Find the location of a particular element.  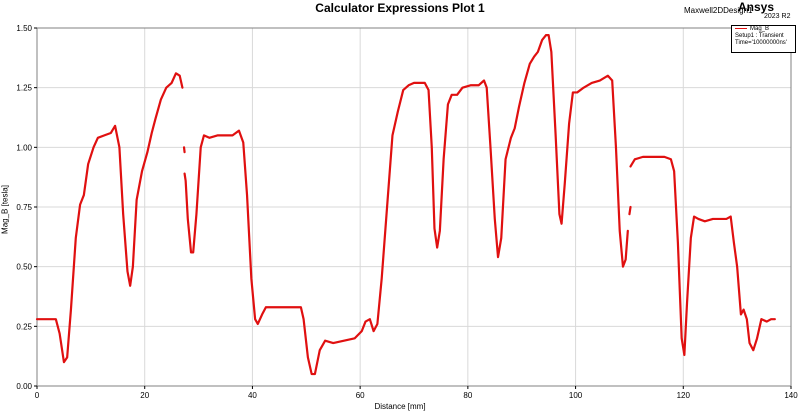

y-tick-label: 0.25 is located at coordinates (24, 326).